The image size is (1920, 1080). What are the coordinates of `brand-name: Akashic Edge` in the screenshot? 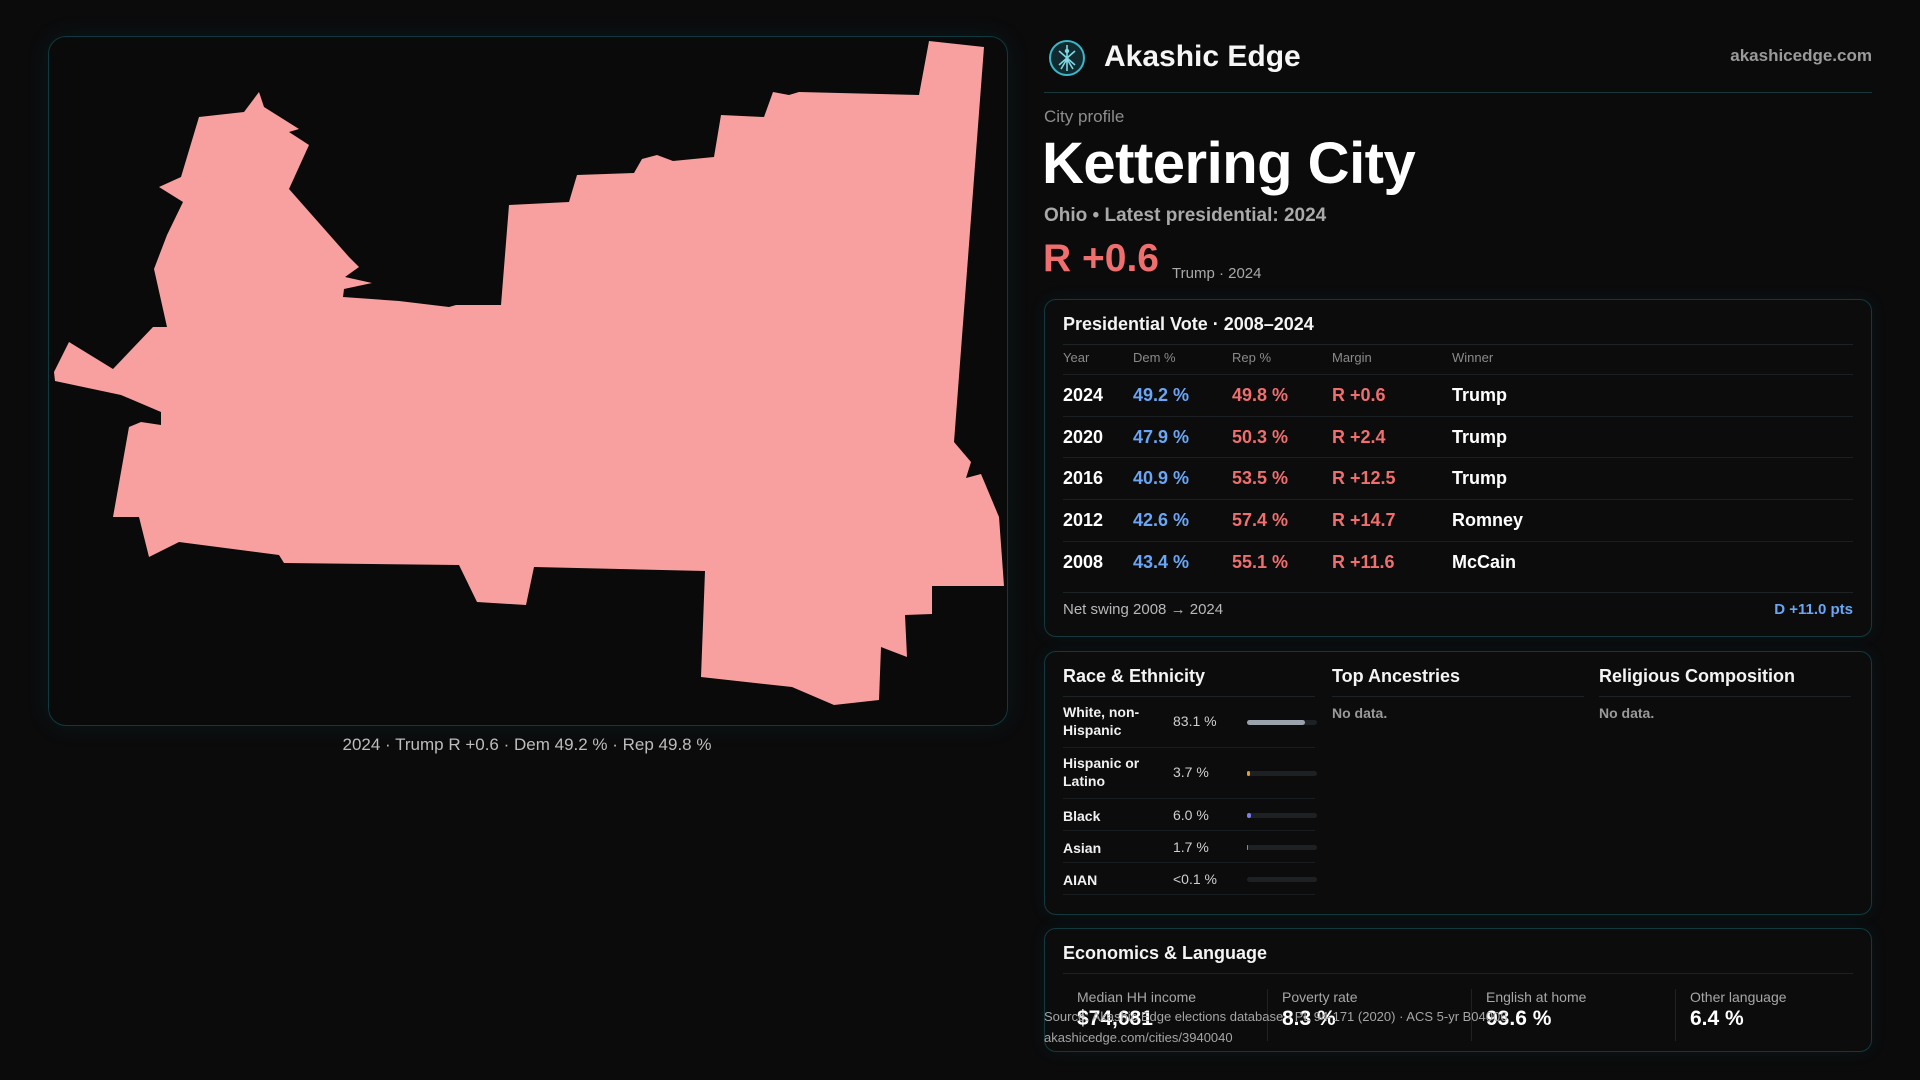 It's located at (1202, 56).